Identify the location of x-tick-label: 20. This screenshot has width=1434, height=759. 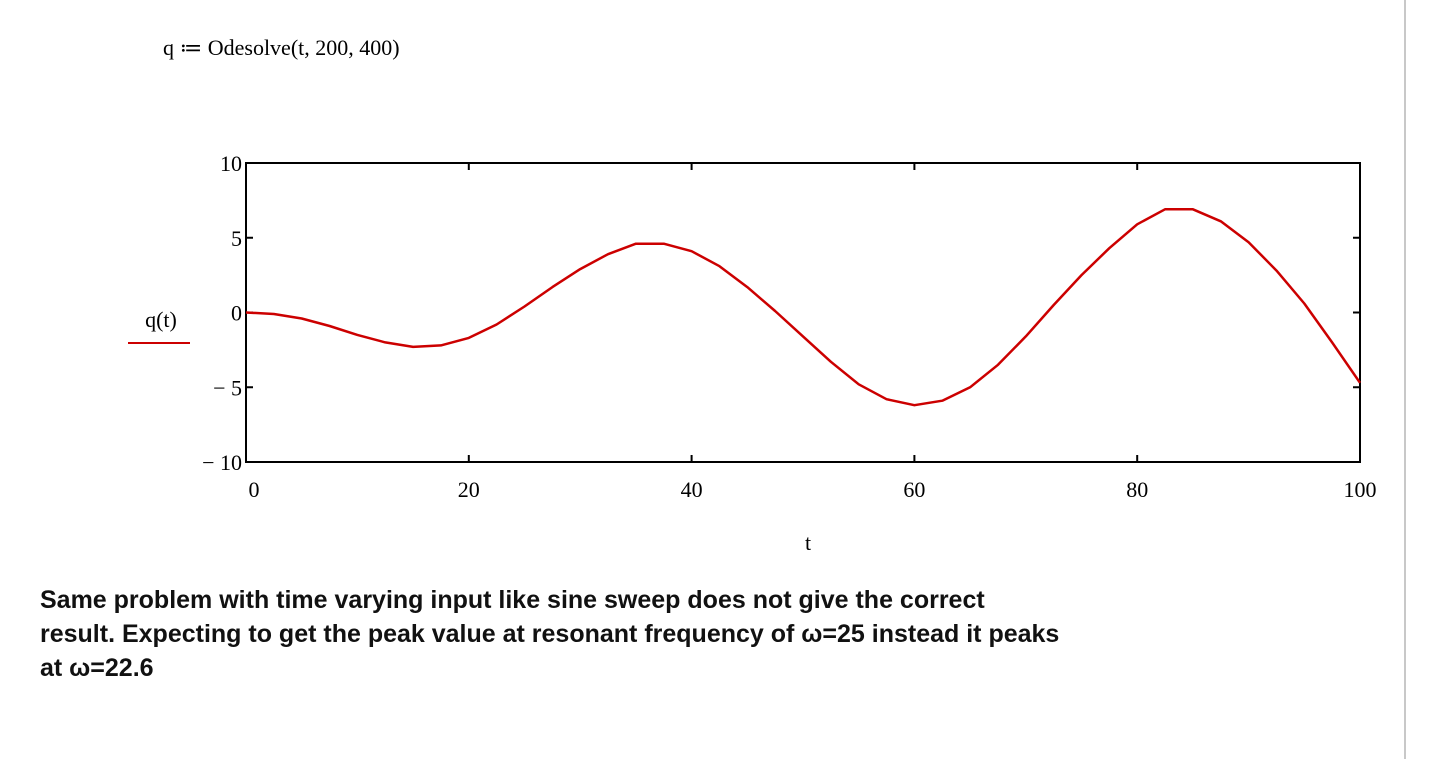
(469, 489).